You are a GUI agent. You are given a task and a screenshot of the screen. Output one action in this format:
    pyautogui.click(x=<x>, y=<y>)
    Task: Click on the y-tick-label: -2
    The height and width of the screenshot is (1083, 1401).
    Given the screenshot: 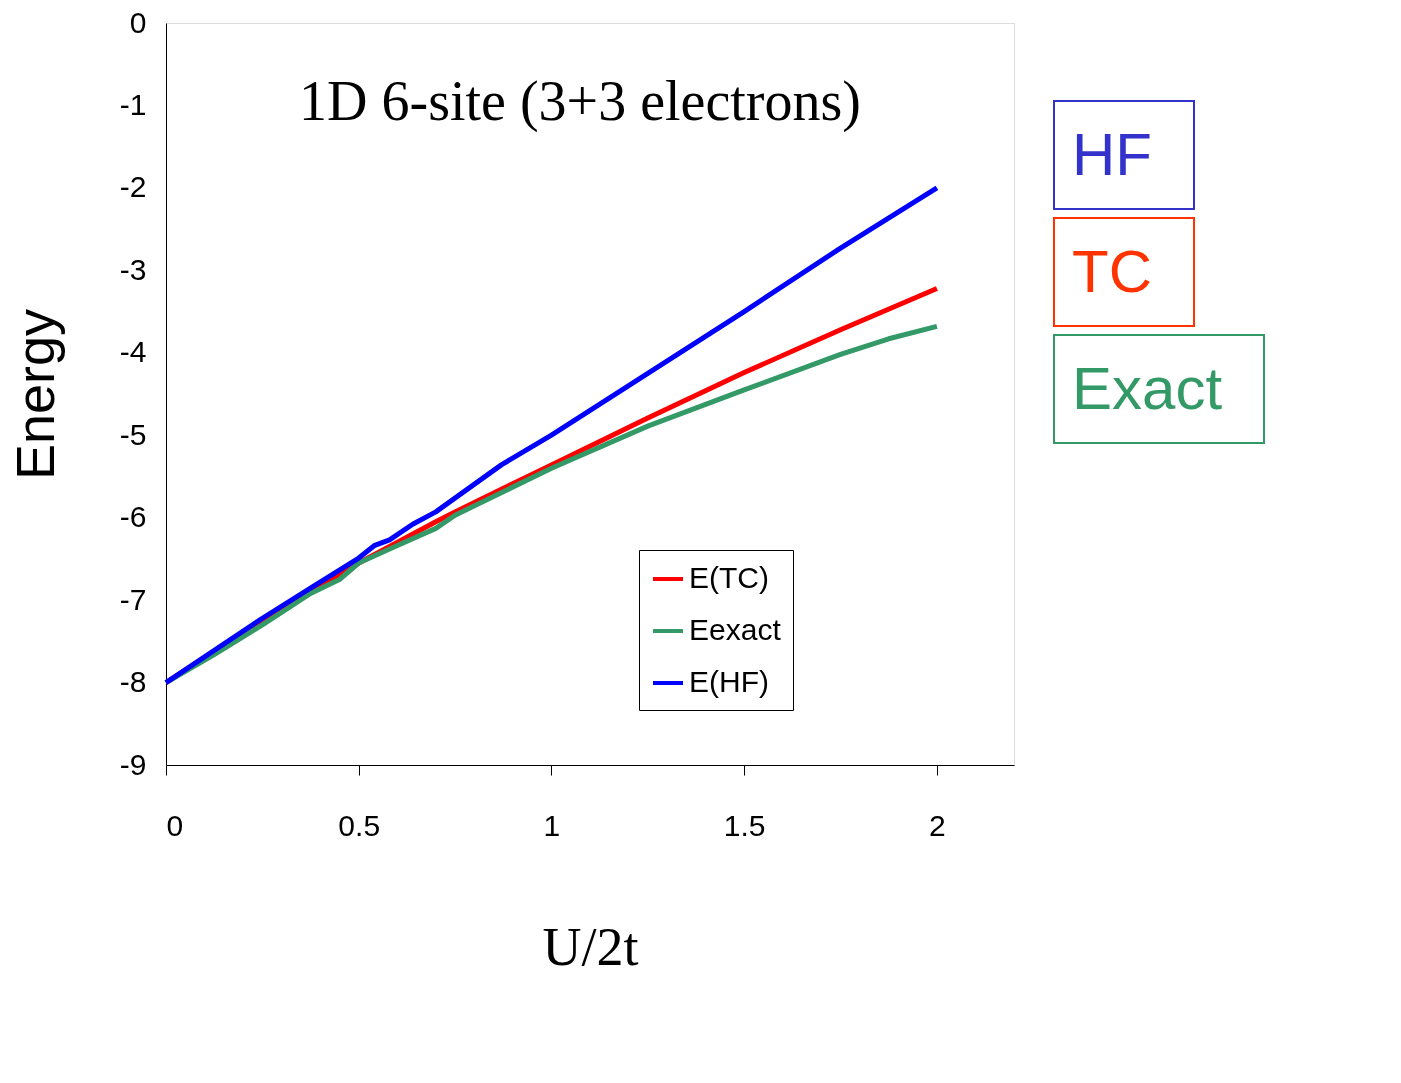 What is the action you would take?
    pyautogui.click(x=133, y=187)
    